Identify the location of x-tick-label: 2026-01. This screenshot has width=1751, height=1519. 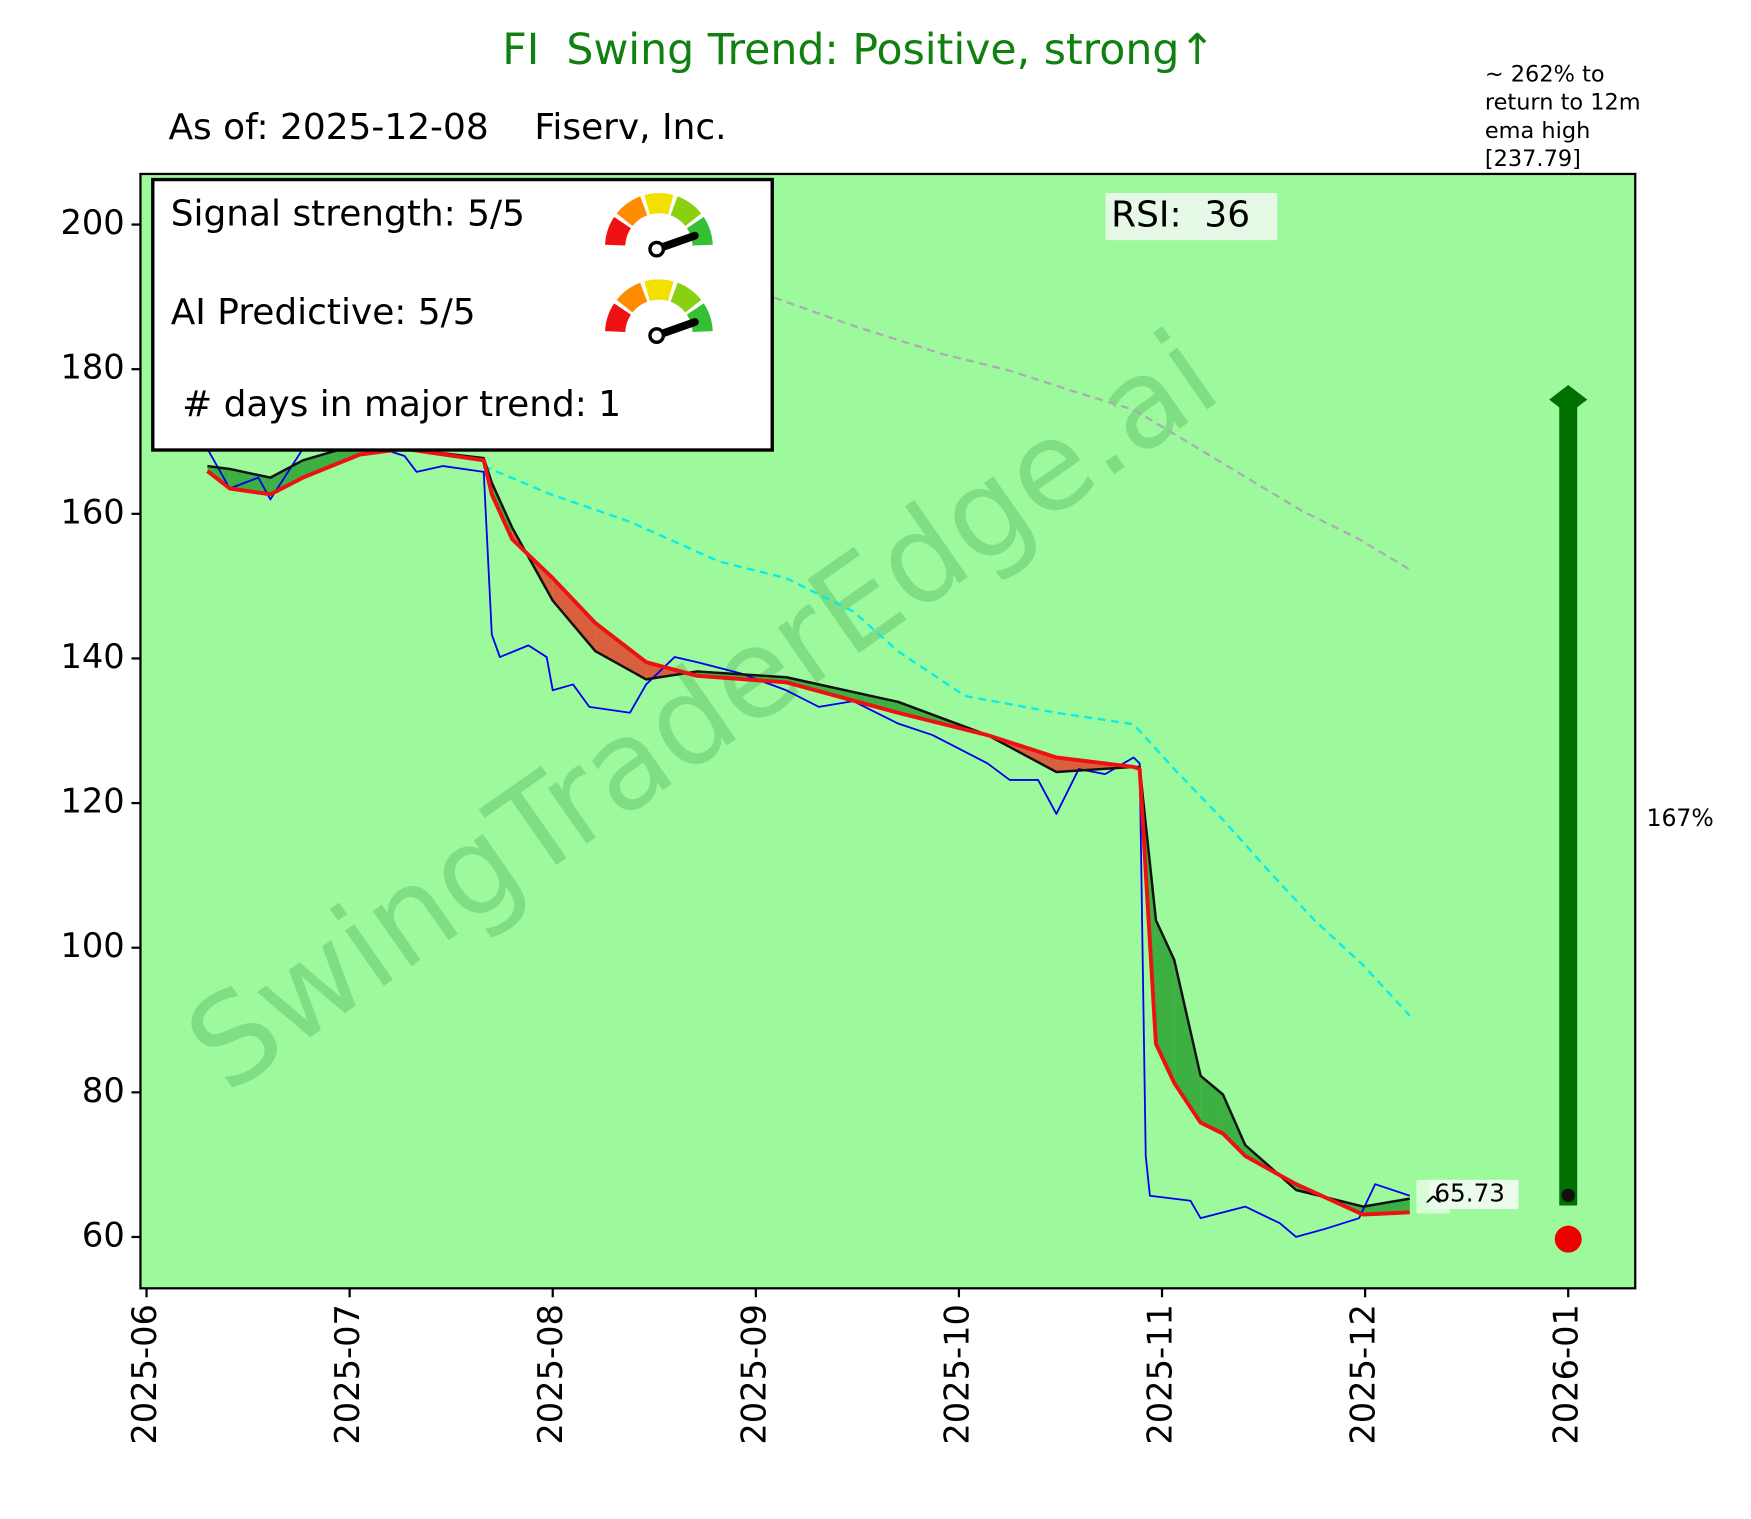
(1566, 1374).